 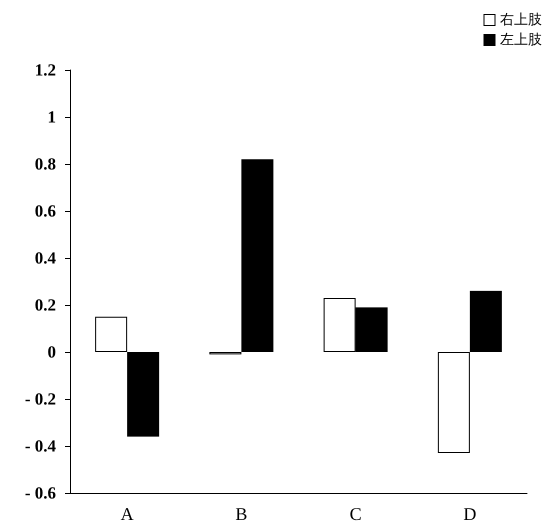 I want to click on x-tick-label: D, so click(x=469, y=514).